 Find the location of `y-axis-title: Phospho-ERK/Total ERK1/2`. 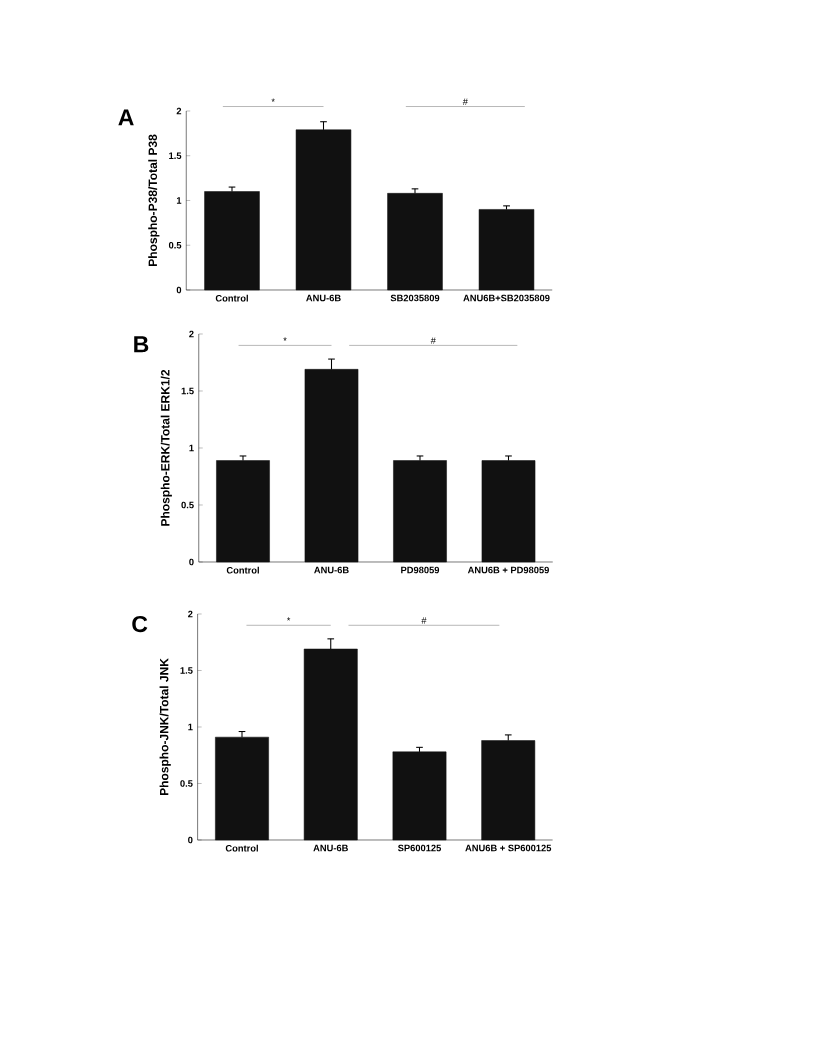

y-axis-title: Phospho-ERK/Total ERK1/2 is located at coordinates (166, 447).